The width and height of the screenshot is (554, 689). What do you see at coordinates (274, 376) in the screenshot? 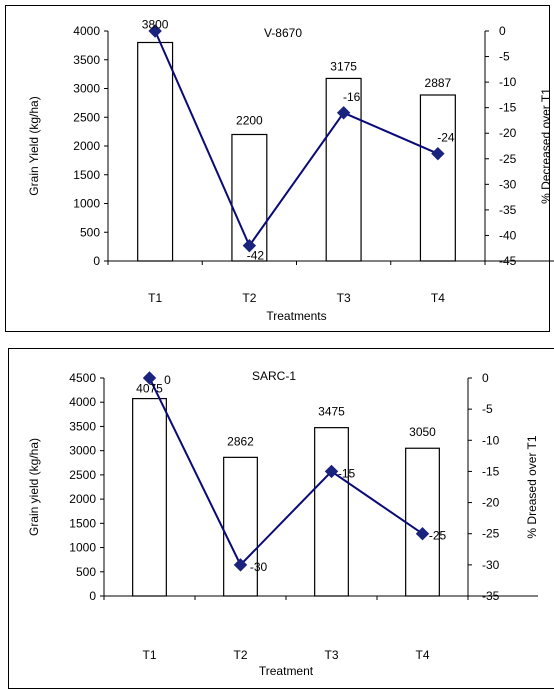
I see `chart-title: SARC-1` at bounding box center [274, 376].